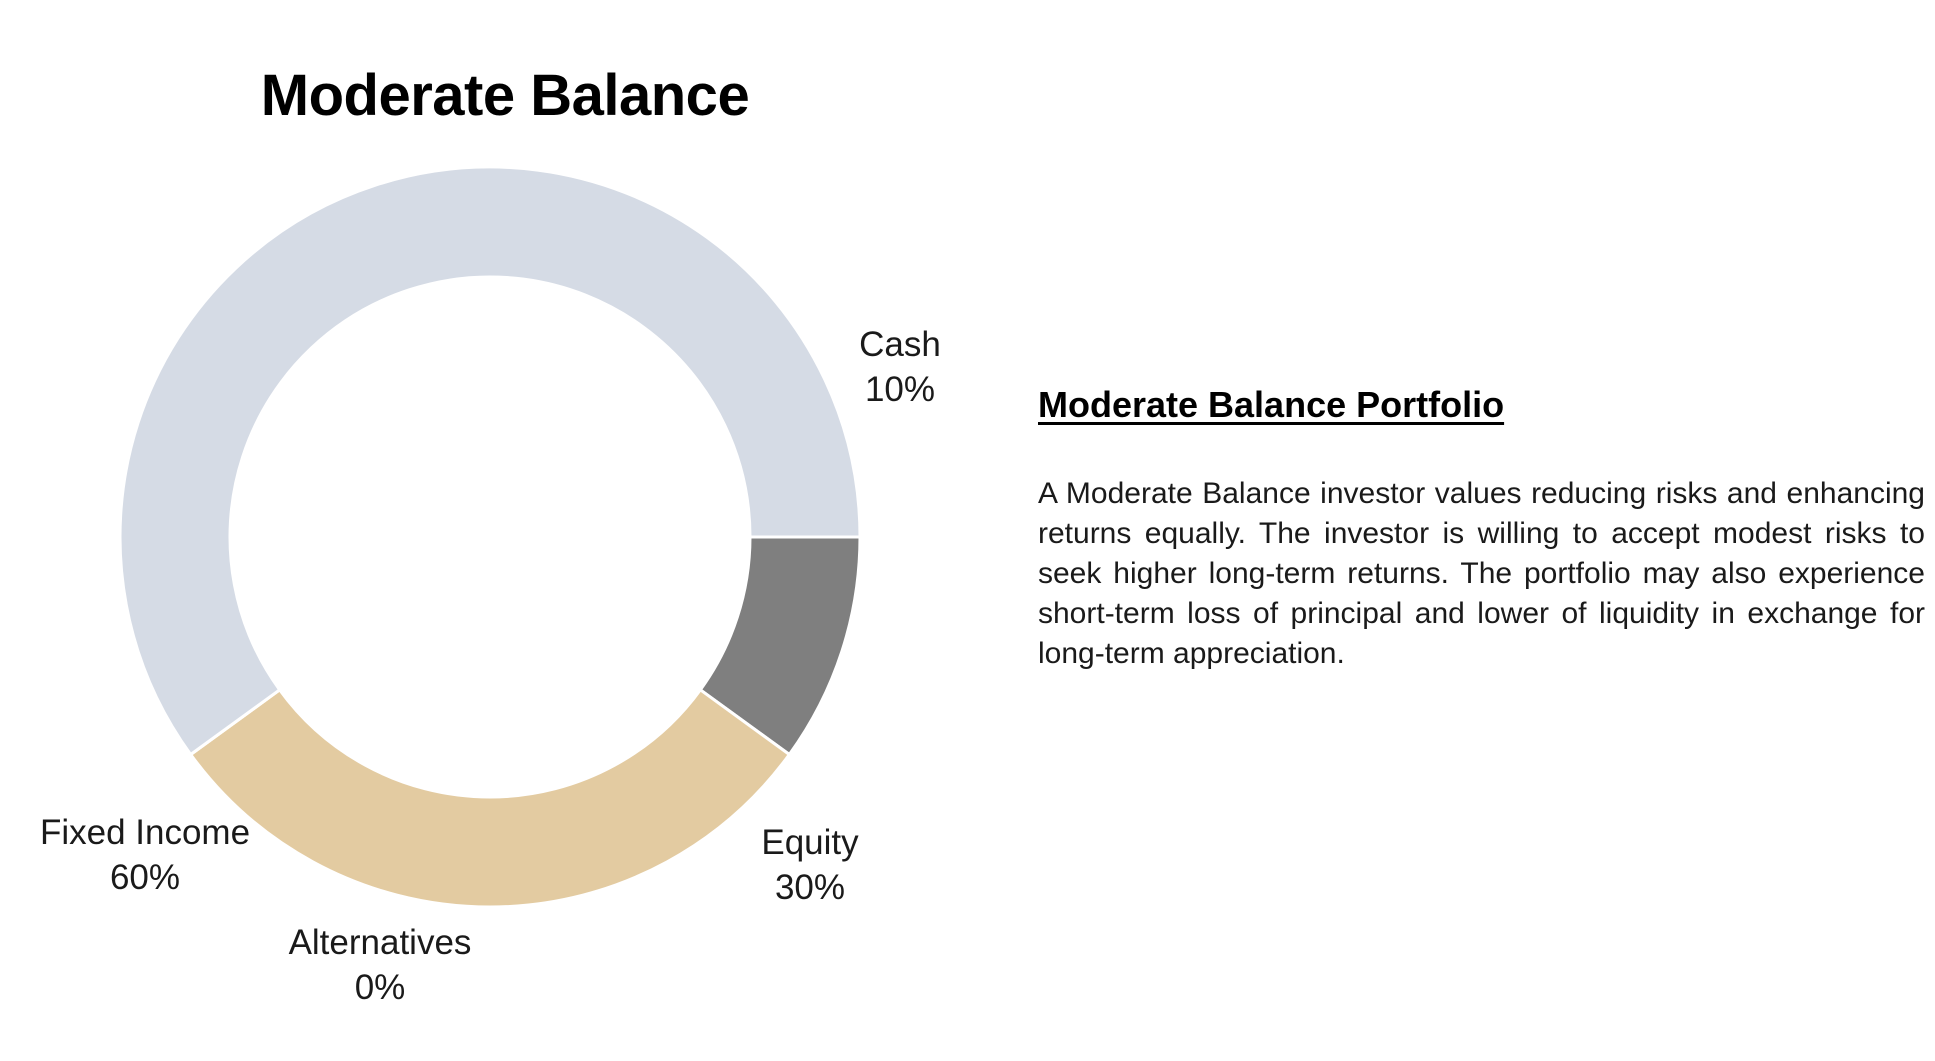 The height and width of the screenshot is (1061, 1935). I want to click on slice-label-alternatives: Alternatives 0%, so click(380, 965).